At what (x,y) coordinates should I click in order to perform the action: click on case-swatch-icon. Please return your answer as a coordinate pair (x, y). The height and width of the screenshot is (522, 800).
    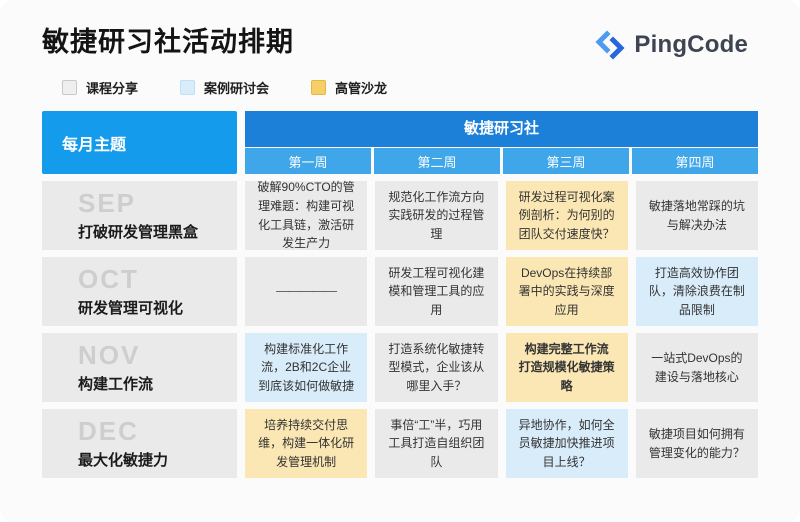
    Looking at the image, I should click on (188, 87).